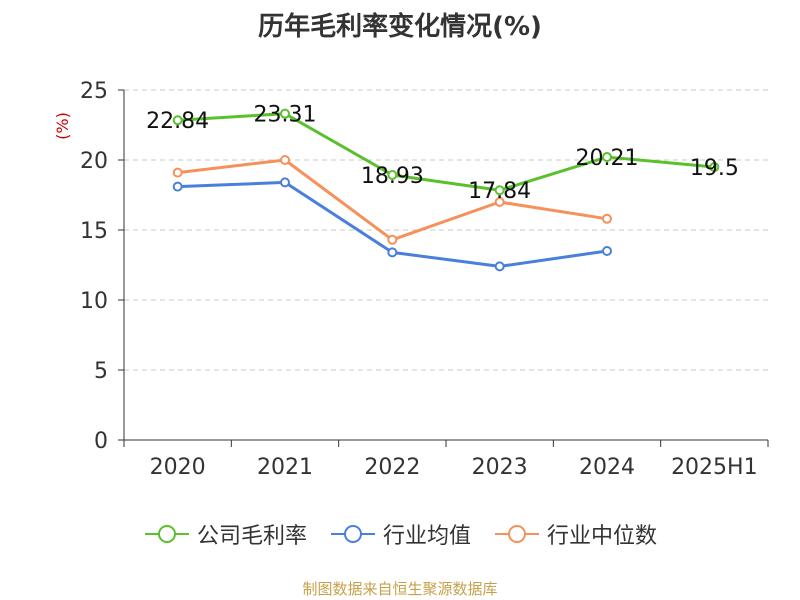  What do you see at coordinates (101, 441) in the screenshot?
I see `y-tick-label: 0` at bounding box center [101, 441].